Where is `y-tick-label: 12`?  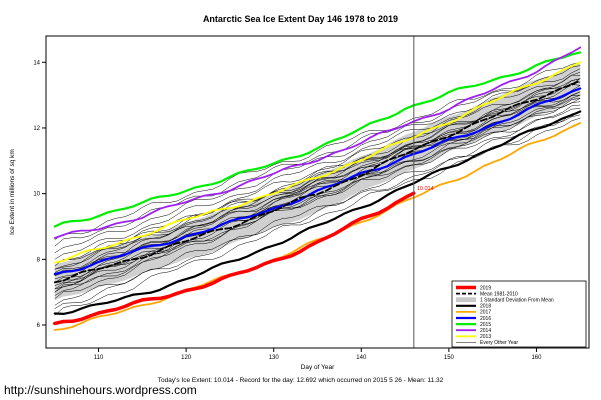 y-tick-label: 12 is located at coordinates (36, 129).